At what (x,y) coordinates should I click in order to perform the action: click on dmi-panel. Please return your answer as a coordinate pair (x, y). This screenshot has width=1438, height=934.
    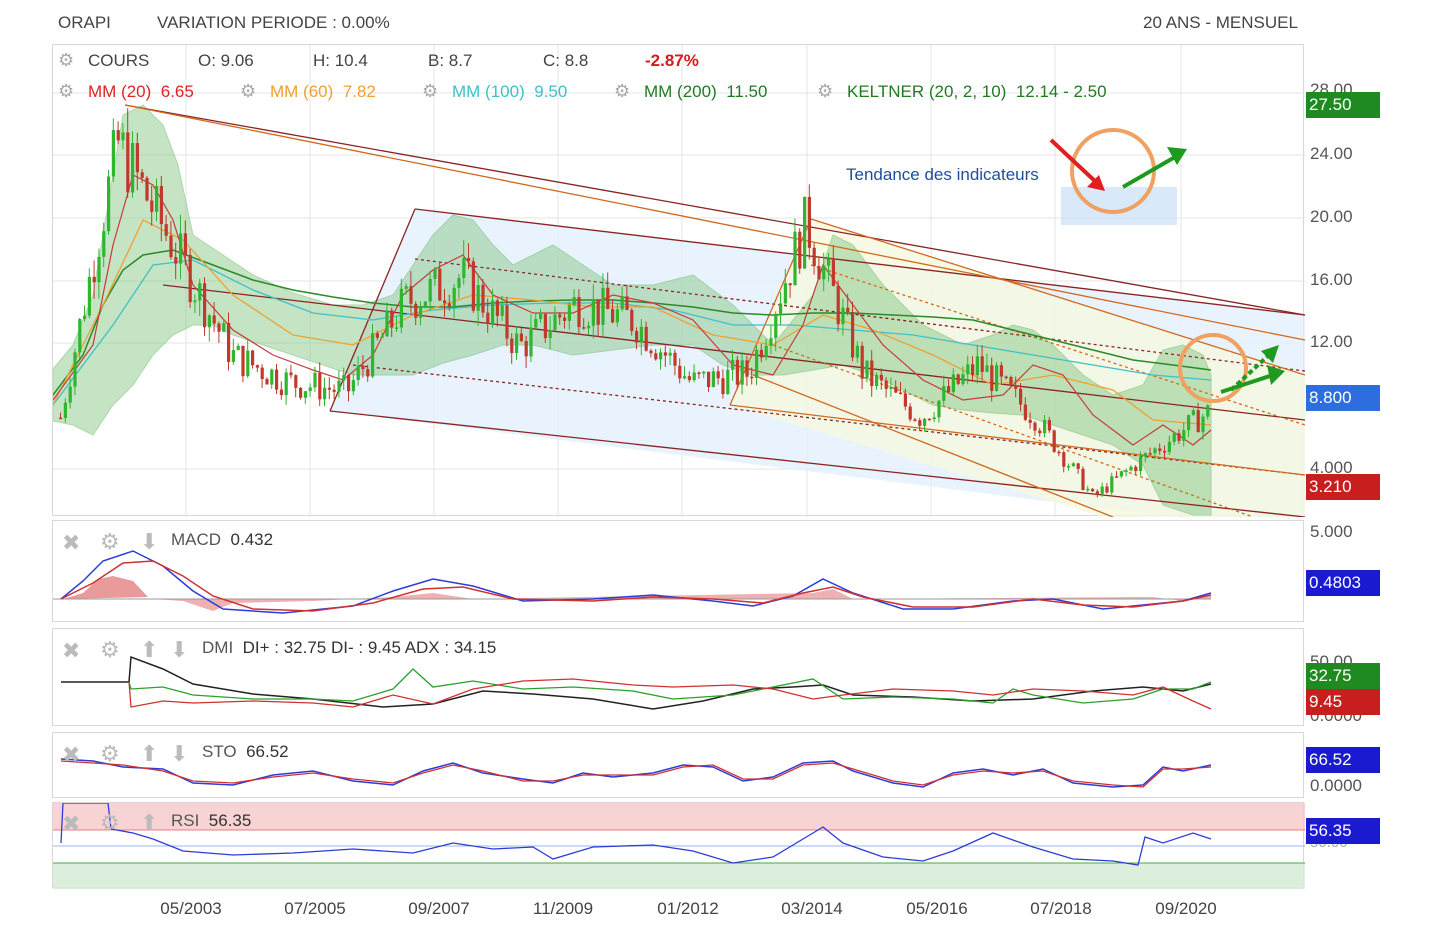
    Looking at the image, I should click on (678, 677).